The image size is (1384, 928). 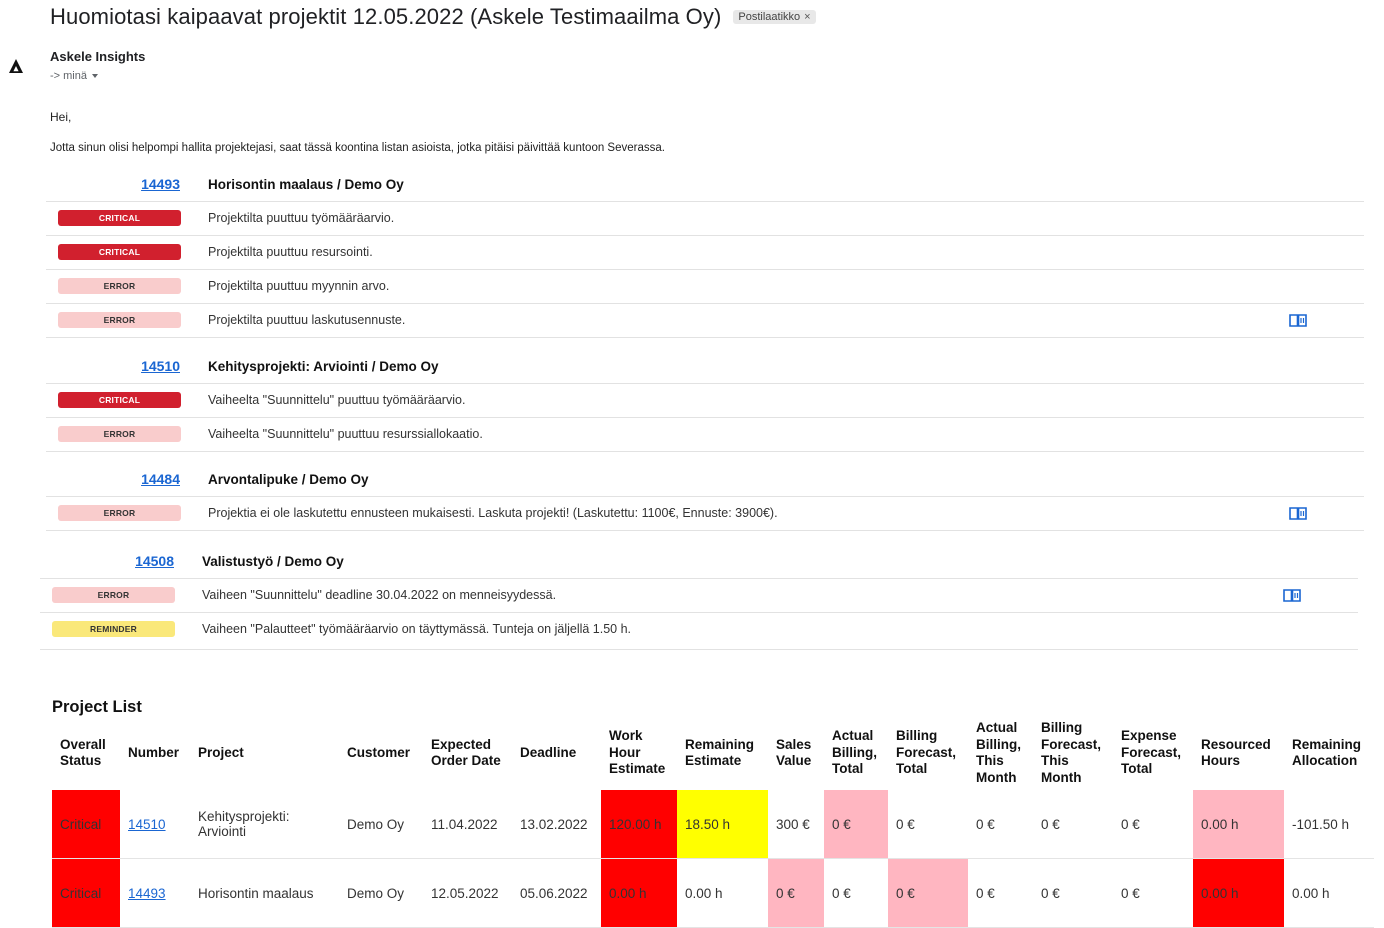 I want to click on number-cell: 14510, so click(x=155, y=824).